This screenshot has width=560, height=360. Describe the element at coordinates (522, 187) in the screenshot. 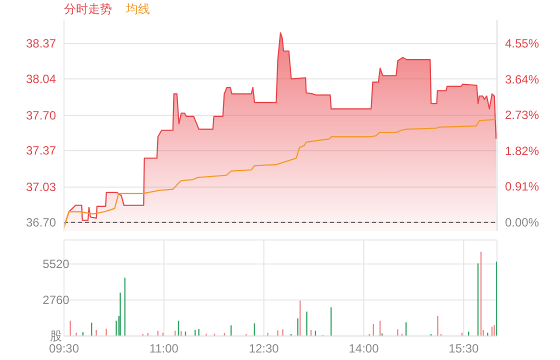

I see `y2-tick-label: 0.91%` at that location.